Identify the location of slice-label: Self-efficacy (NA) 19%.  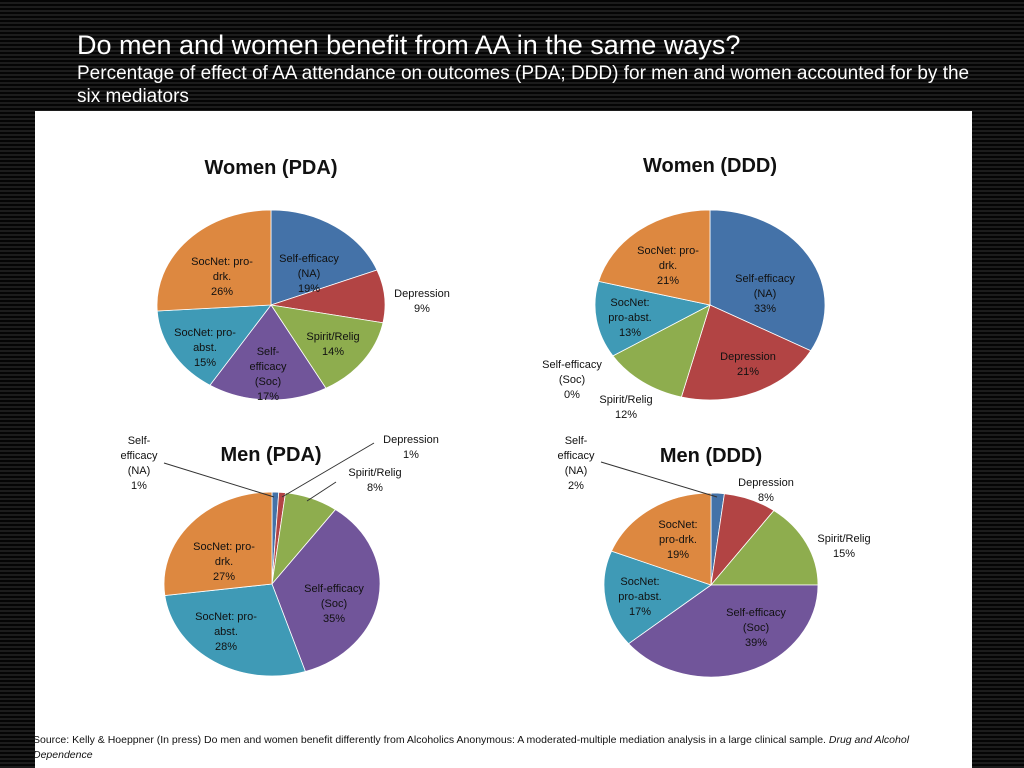
(309, 274).